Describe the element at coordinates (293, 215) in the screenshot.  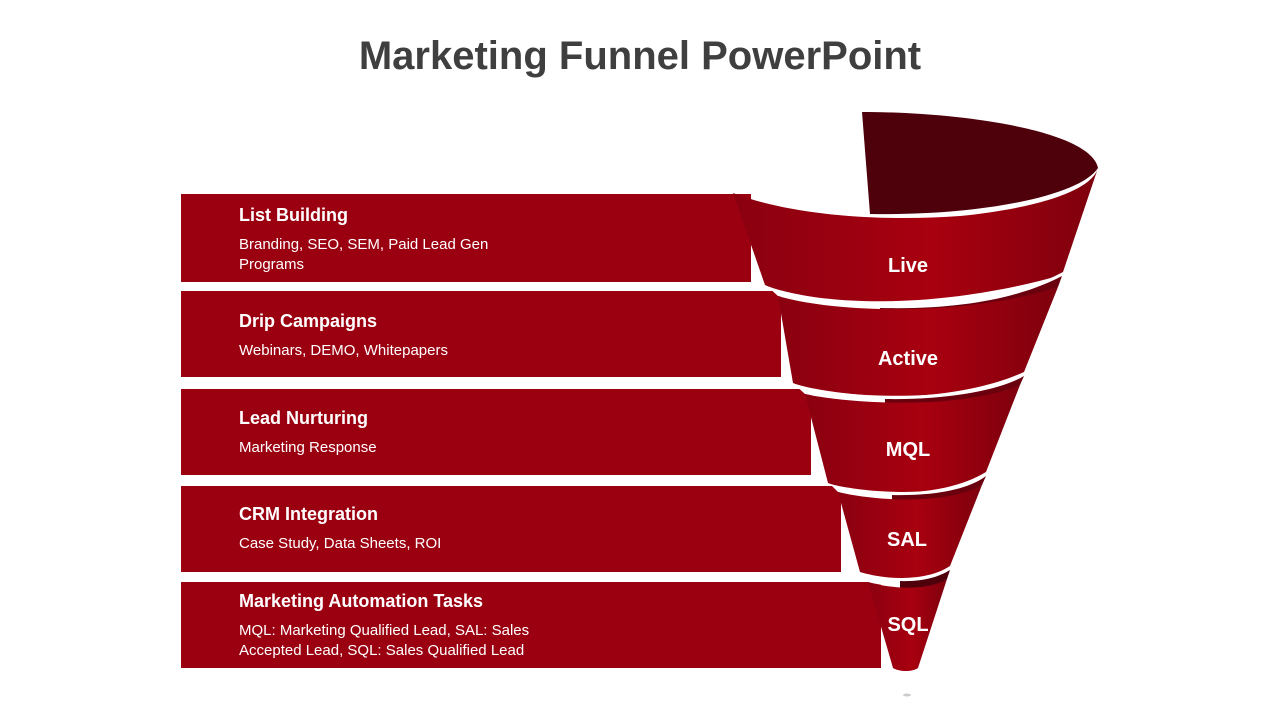
I see `band-1-title: List Building` at that location.